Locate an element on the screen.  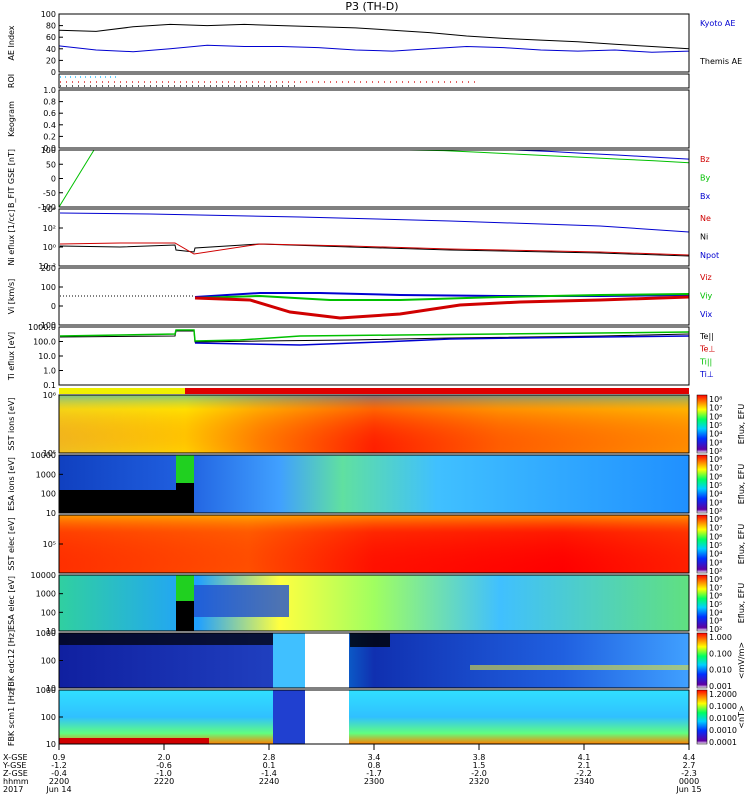
xaxis-value: 2.0 is located at coordinates (164, 757).